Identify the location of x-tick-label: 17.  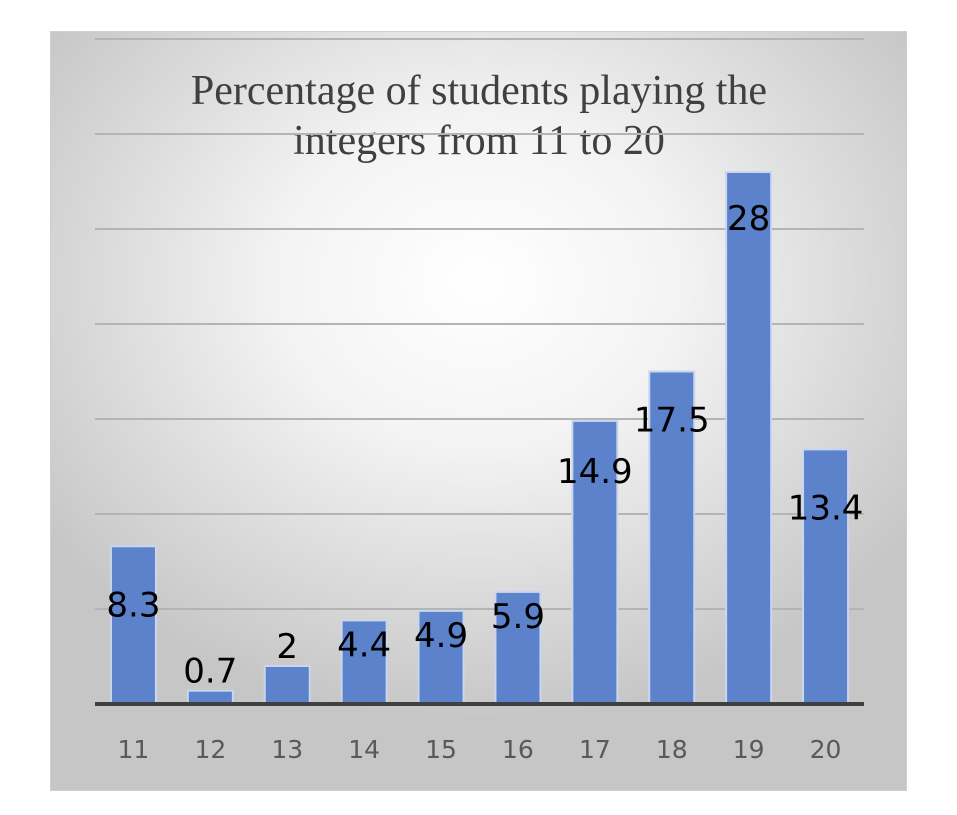
(595, 749).